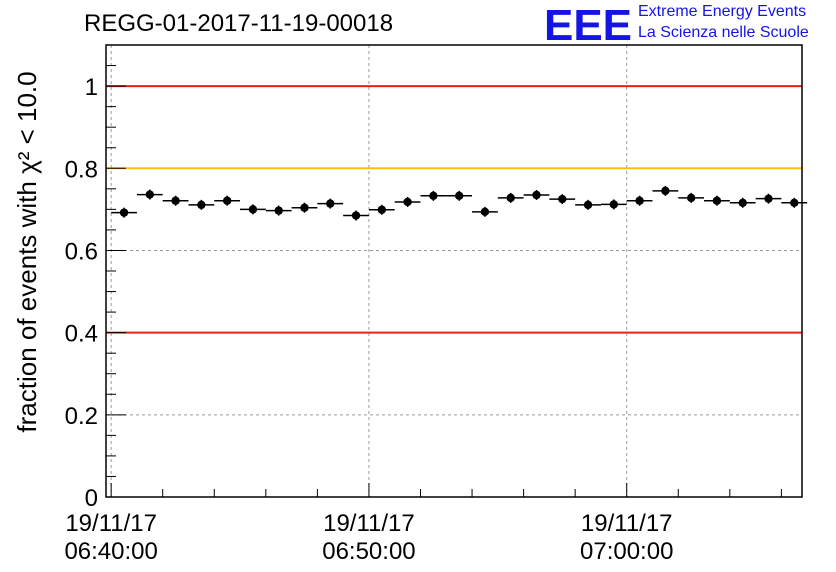 This screenshot has height=572, width=836. Describe the element at coordinates (27, 251) in the screenshot. I see `y-axis-label: fraction of events with χ² < 10.0` at that location.